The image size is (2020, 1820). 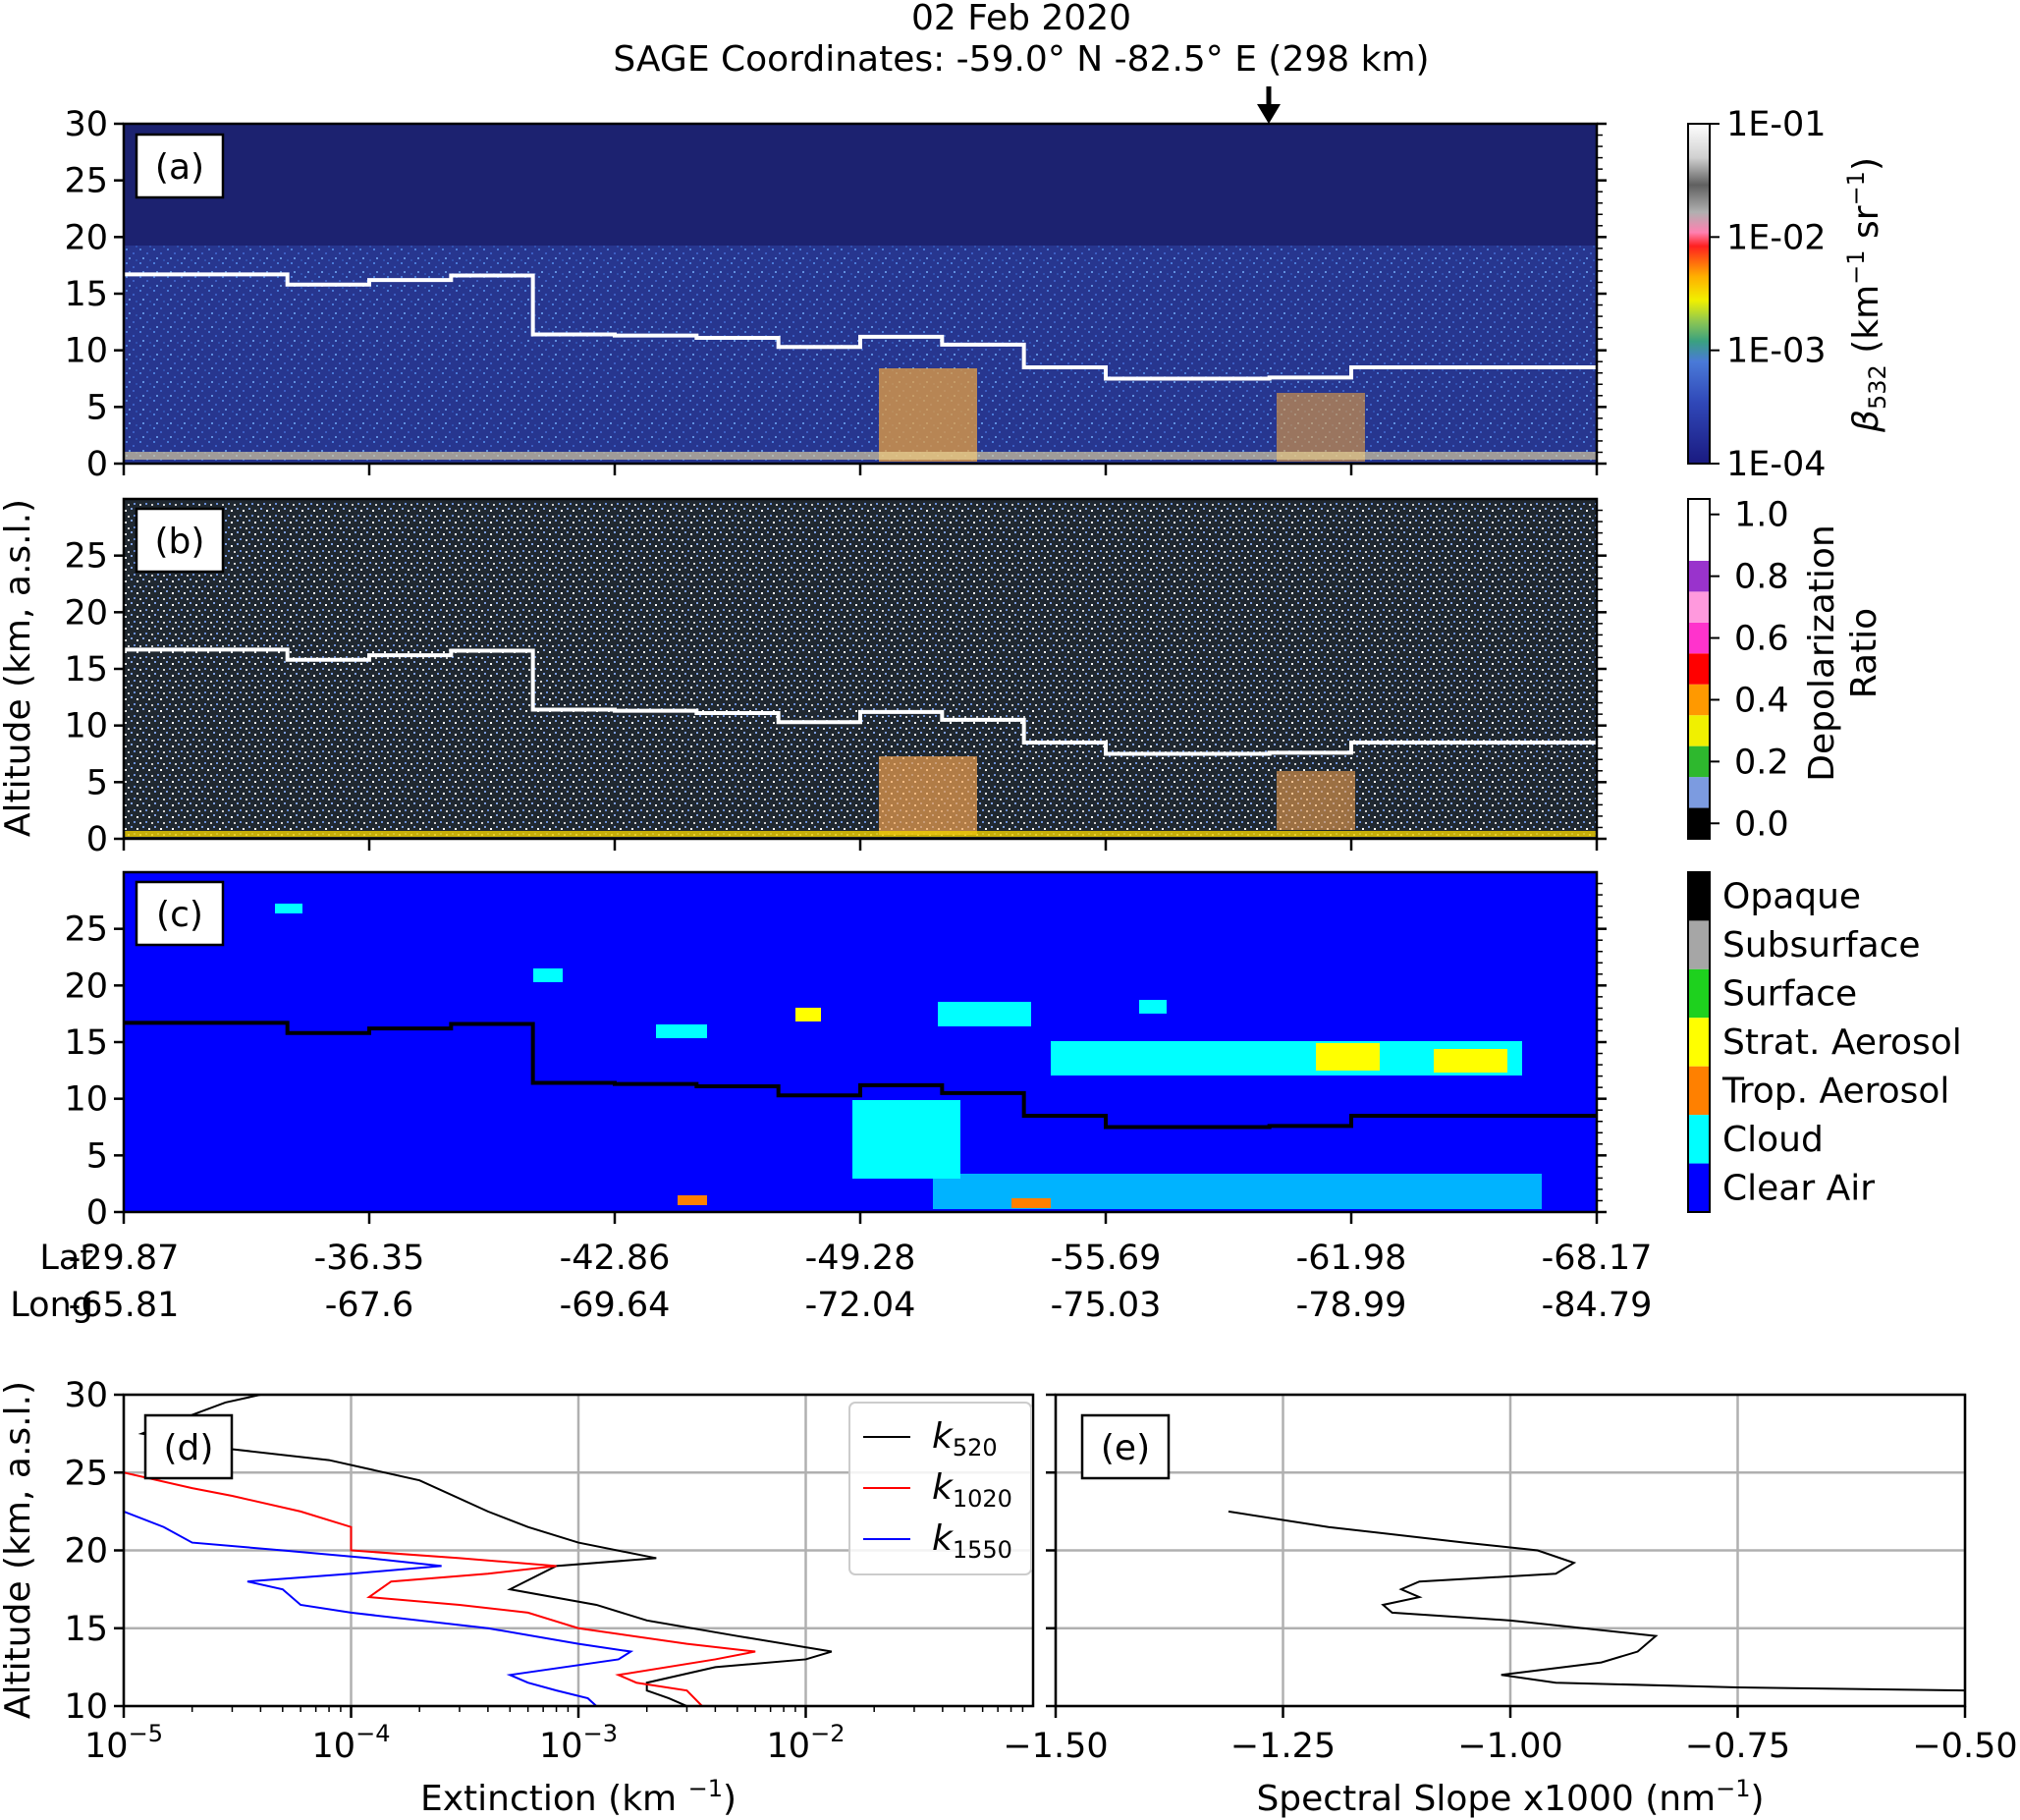 I want to click on lat-tick-2: -42.86, so click(x=615, y=1258).